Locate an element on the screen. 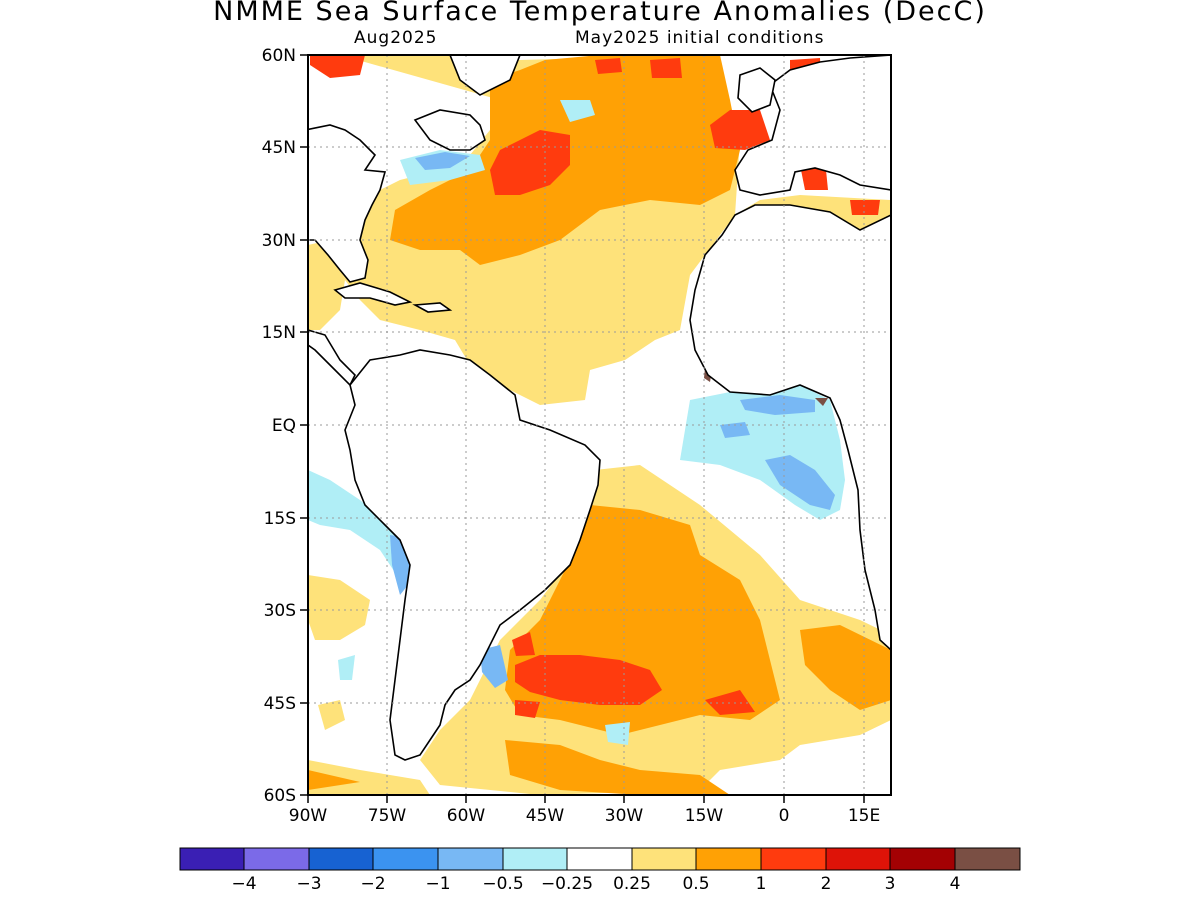 This screenshot has width=1200, height=900. colorbar-label-neg3: −3 is located at coordinates (308, 884).